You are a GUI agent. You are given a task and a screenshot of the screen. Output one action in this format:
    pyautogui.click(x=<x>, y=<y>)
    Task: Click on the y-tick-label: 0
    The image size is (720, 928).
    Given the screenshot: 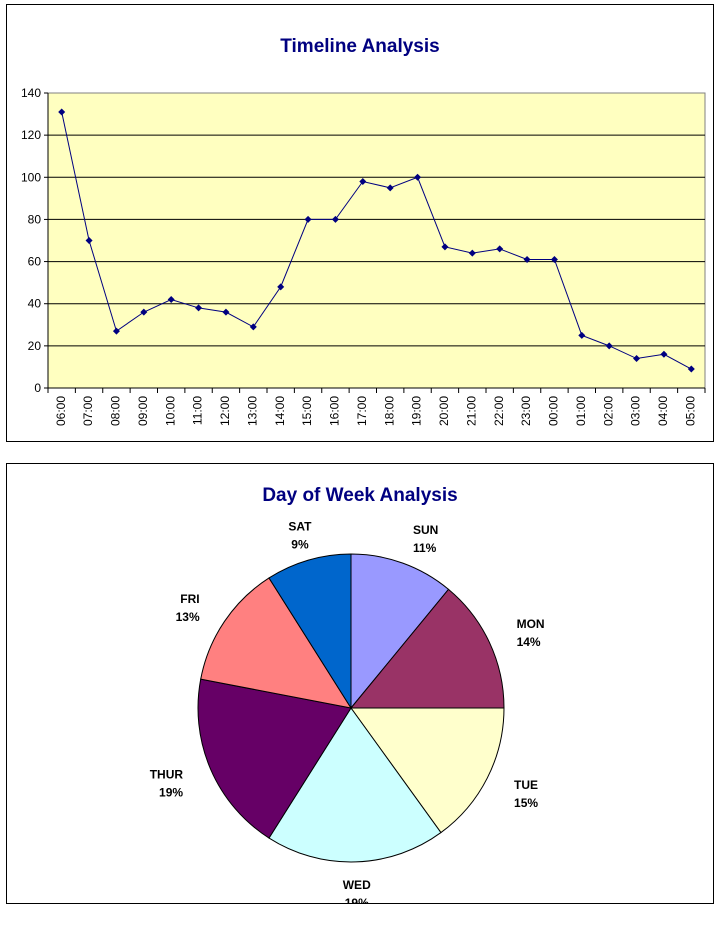 What is the action you would take?
    pyautogui.click(x=37, y=388)
    